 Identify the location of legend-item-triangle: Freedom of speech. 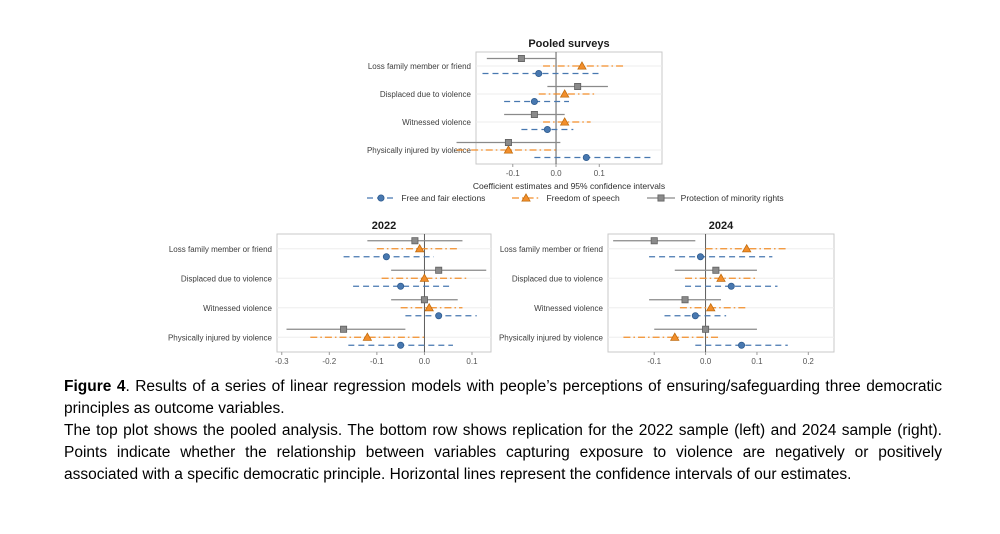
(565, 198).